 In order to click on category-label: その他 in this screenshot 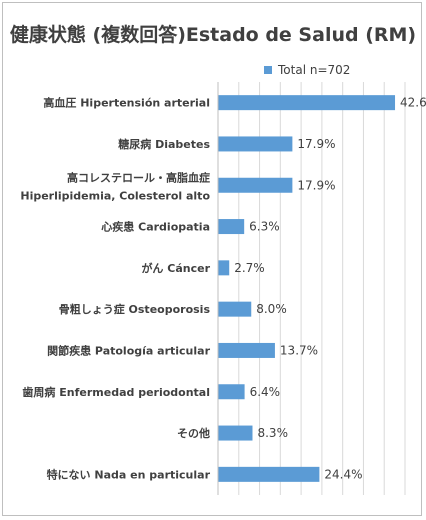, I will do `click(193, 433)`.